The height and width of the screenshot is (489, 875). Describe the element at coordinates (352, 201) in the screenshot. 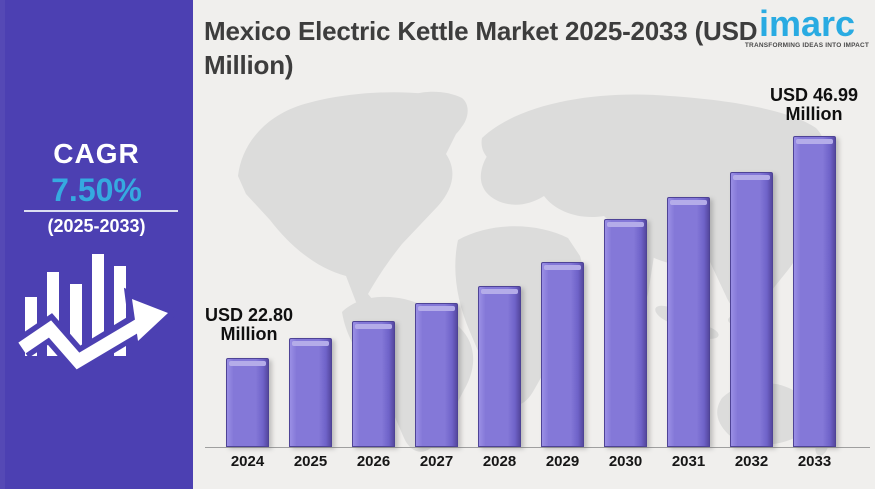

I see `continent-north-america` at that location.